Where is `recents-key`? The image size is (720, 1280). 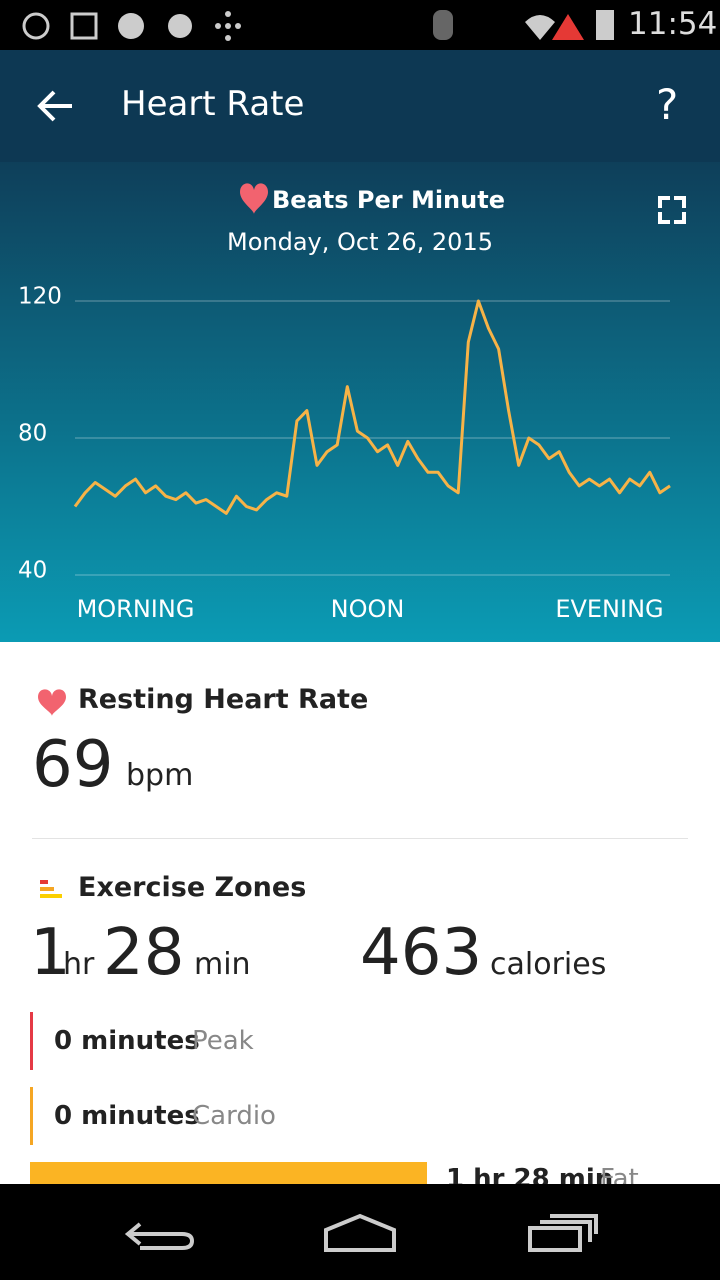
recents-key is located at coordinates (563, 1233).